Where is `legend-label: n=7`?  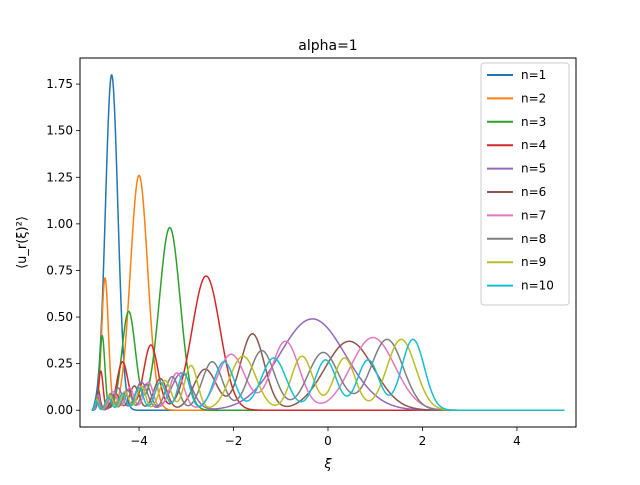 legend-label: n=7 is located at coordinates (533, 215).